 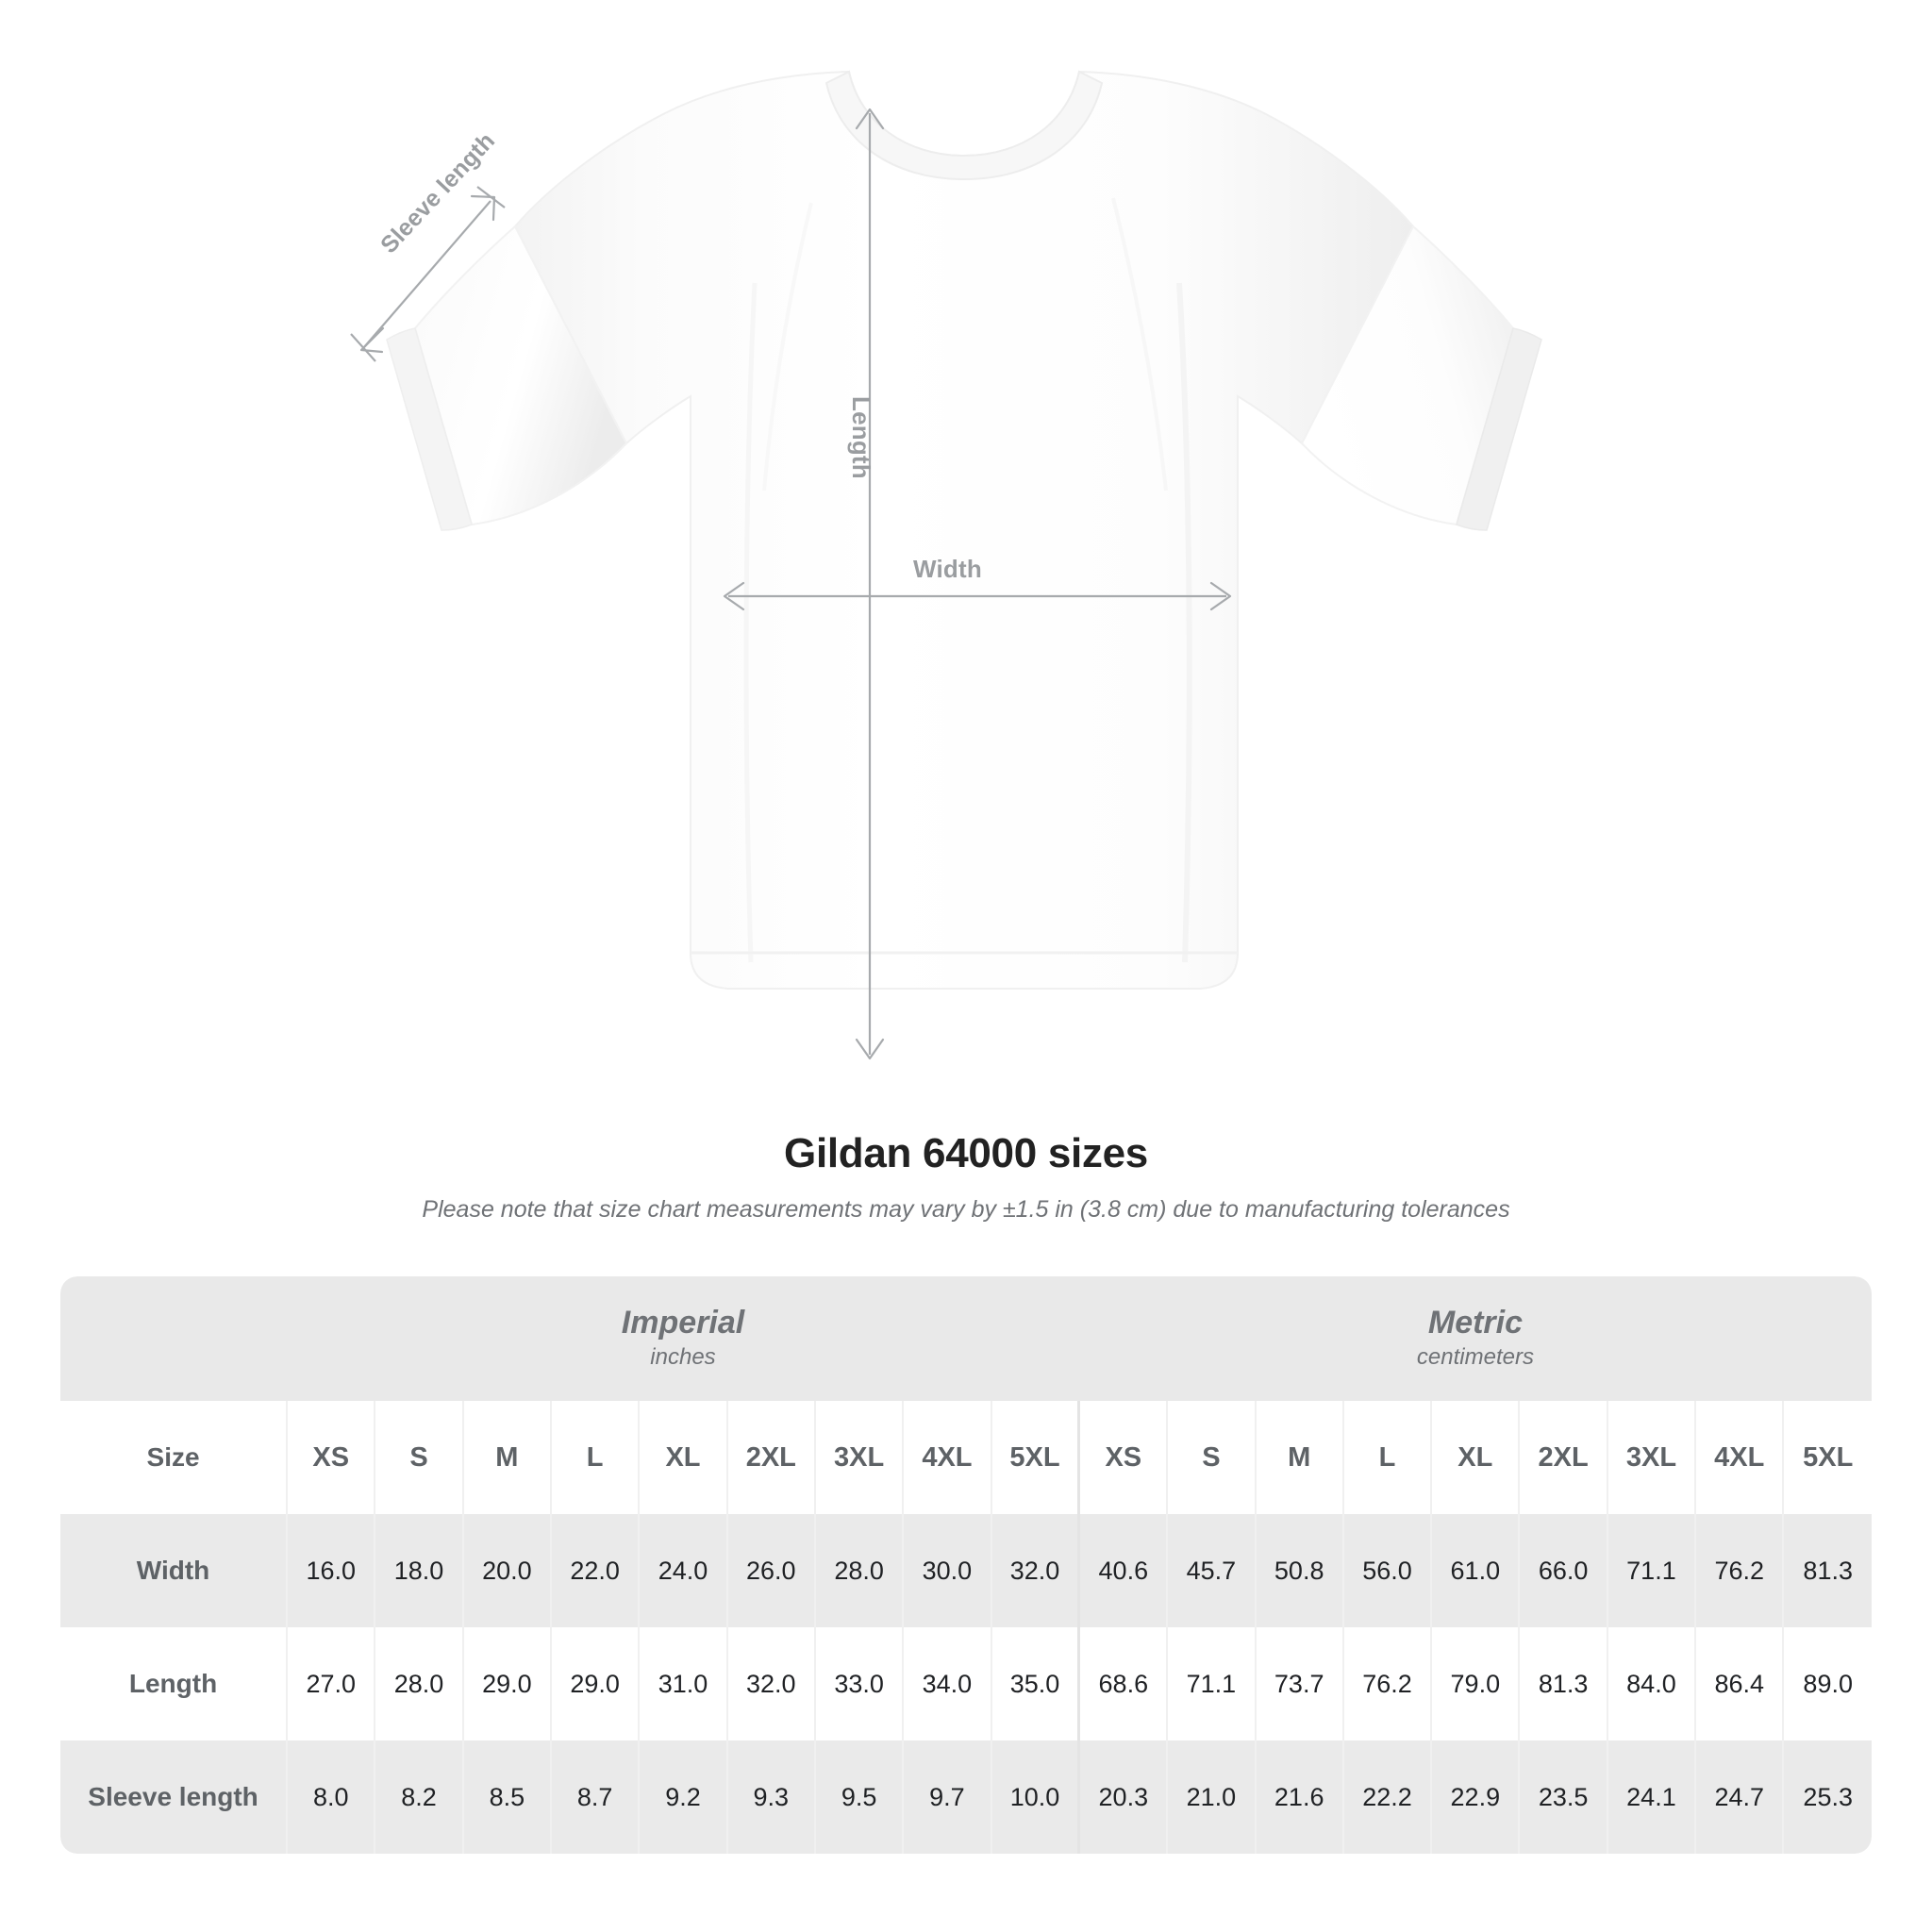 I want to click on size-col-2: M, so click(x=506, y=1457).